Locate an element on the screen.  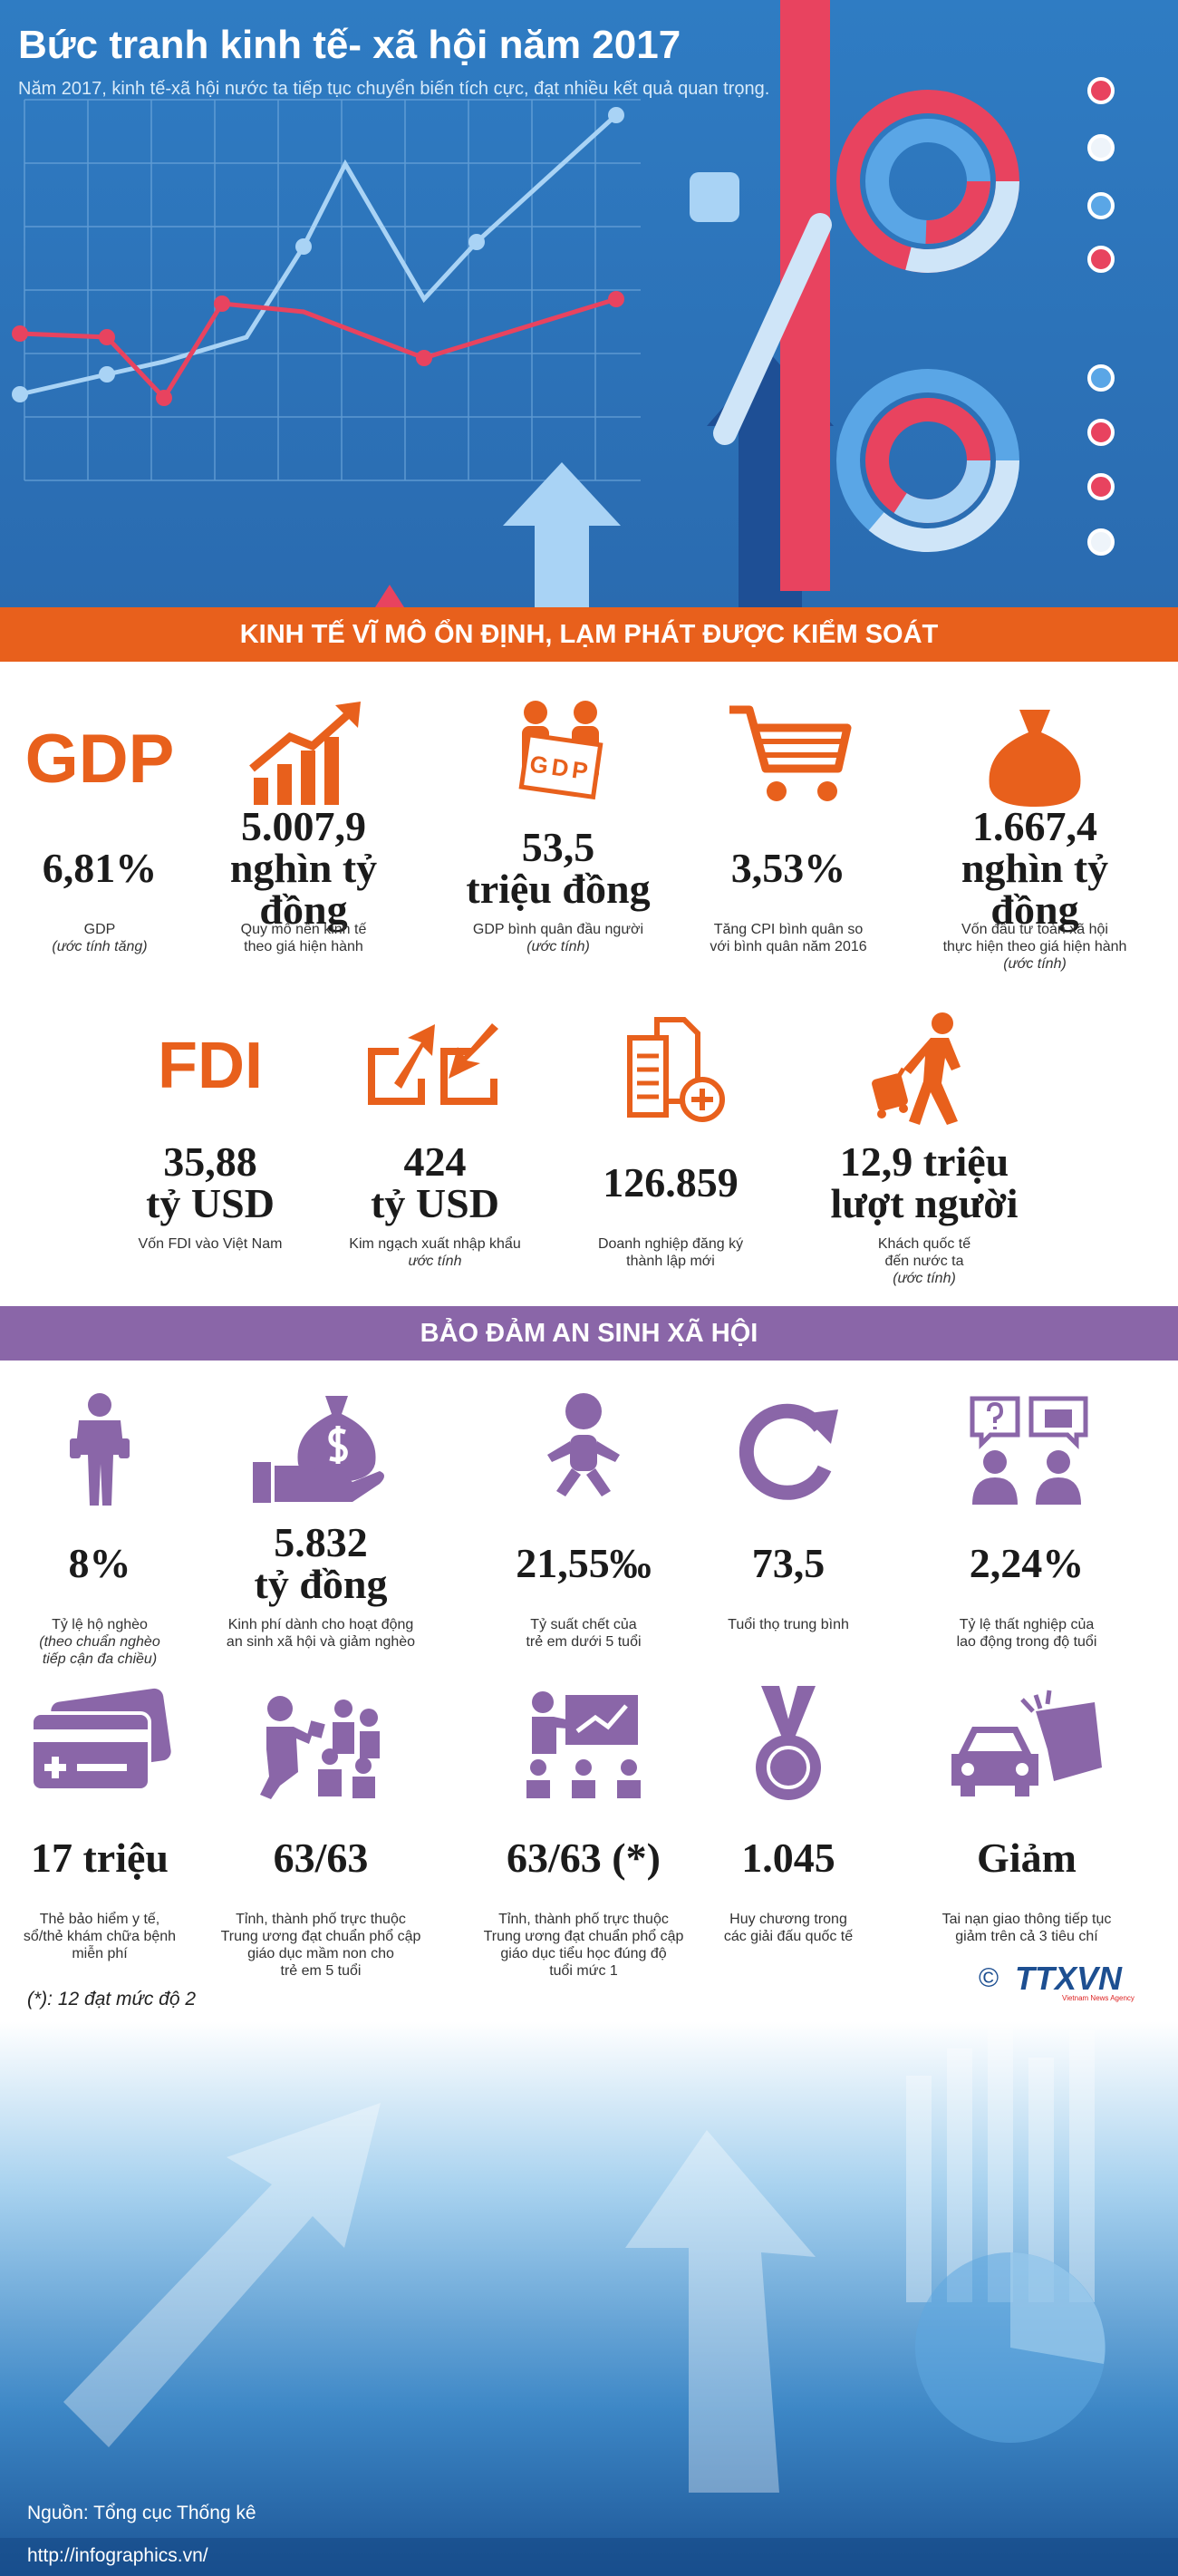
value-block: 5.007,9 nghìn tỷ đồng is located at coordinates (303, 868).